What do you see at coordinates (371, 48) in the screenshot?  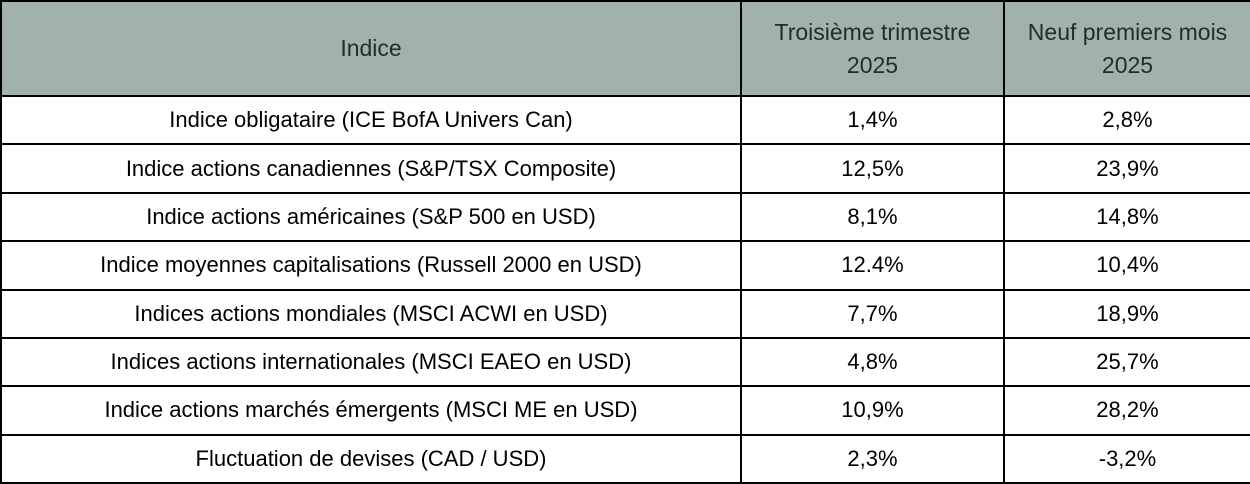 I see `column-header-indice: Indice` at bounding box center [371, 48].